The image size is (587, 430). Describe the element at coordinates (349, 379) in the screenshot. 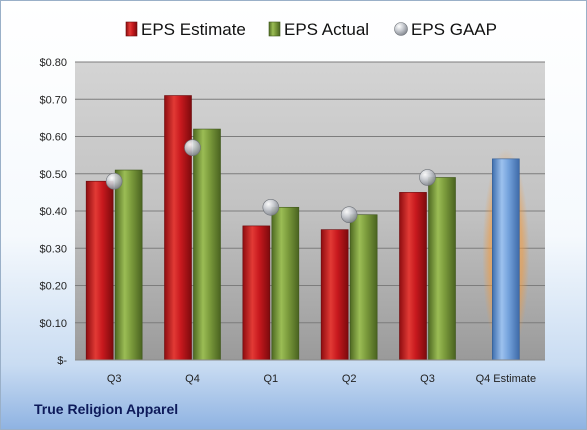

I see `x-tick-label: Q2` at that location.